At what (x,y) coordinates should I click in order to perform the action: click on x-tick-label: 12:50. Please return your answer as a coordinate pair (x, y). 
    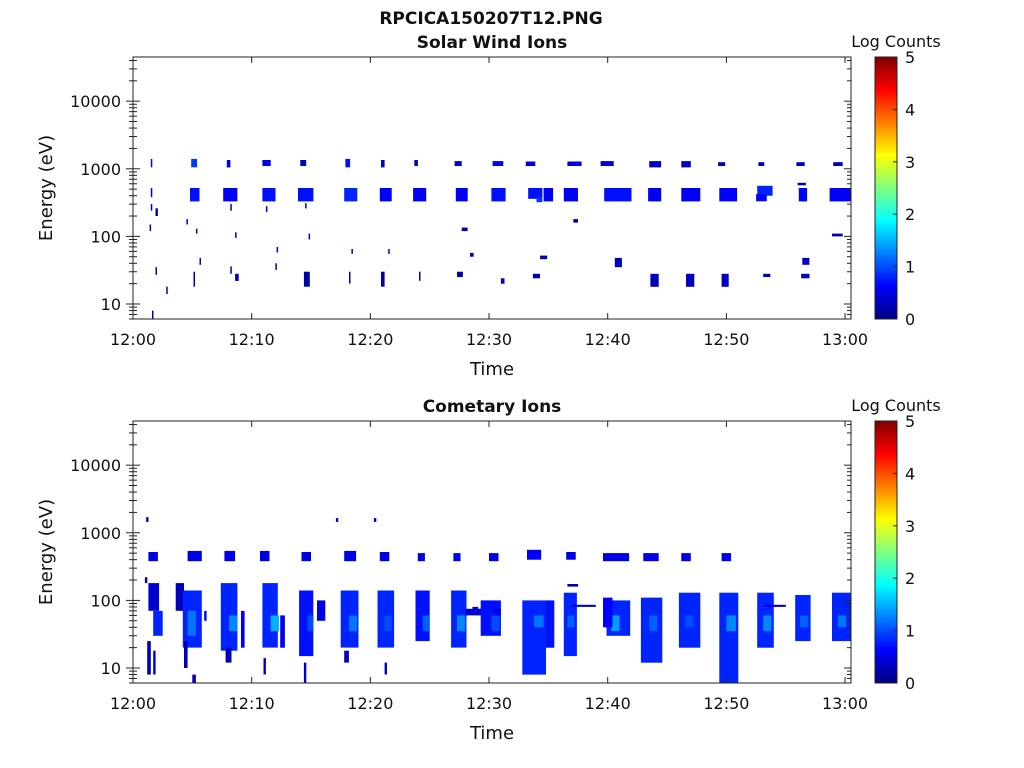
    Looking at the image, I should click on (726, 703).